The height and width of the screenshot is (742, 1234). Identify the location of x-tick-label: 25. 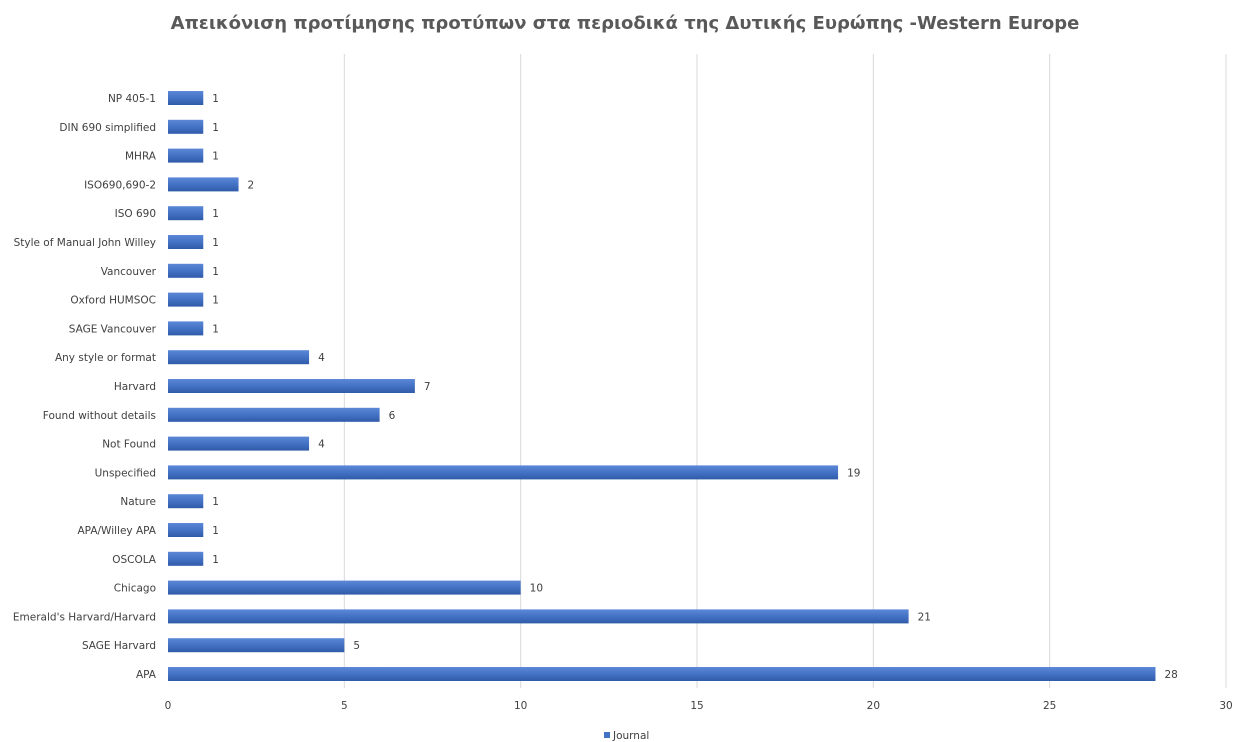
(1049, 706).